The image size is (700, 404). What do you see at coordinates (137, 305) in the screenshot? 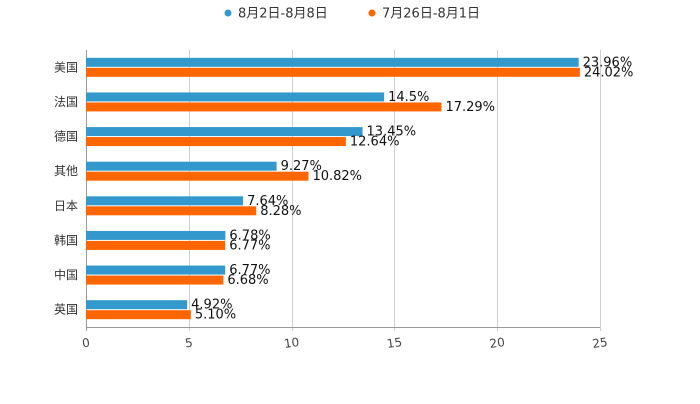
I see `bar-英国-series-1` at bounding box center [137, 305].